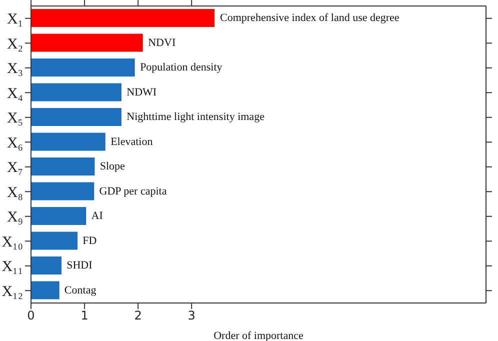  Describe the element at coordinates (14, 218) in the screenshot. I see `y-tick-label: X₉` at that location.